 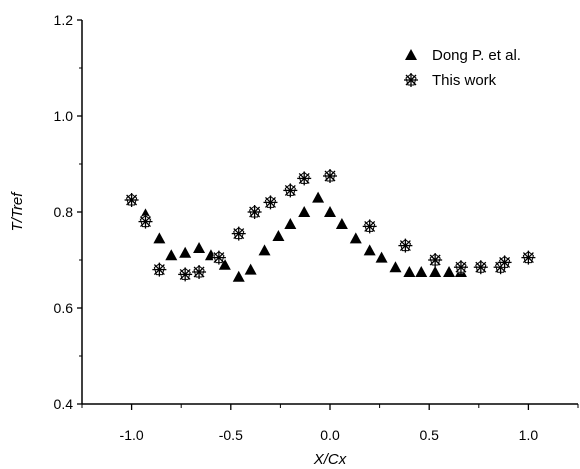 What do you see at coordinates (464, 80) in the screenshot?
I see `legend-label-this-work: This work` at bounding box center [464, 80].